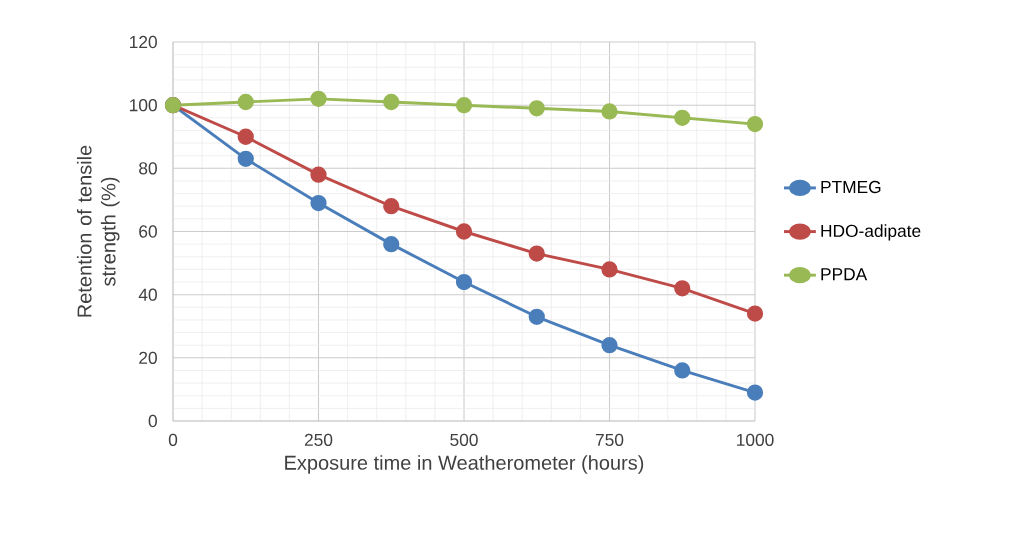 Image resolution: width=1018 pixels, height=533 pixels. I want to click on x-tick-label: 500, so click(464, 439).